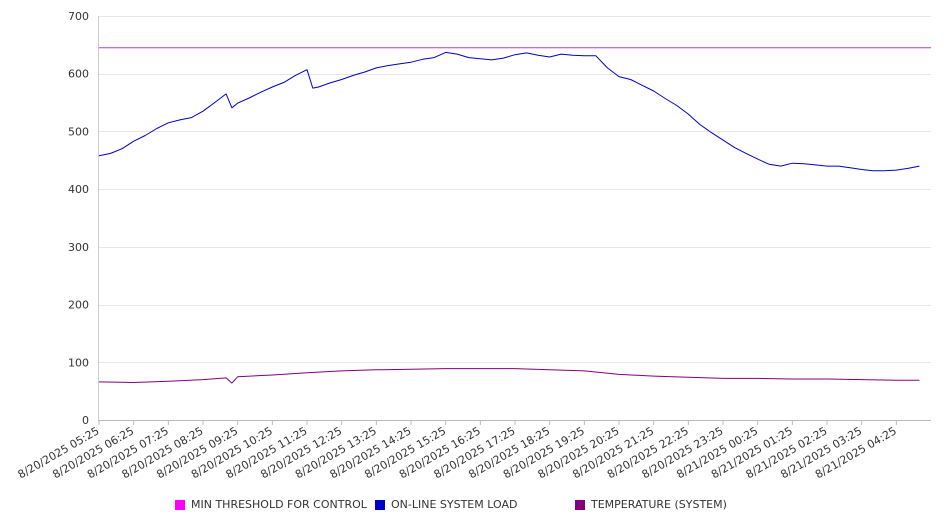 The width and height of the screenshot is (946, 526). Describe the element at coordinates (78, 362) in the screenshot. I see `y-tick-label: 100` at that location.